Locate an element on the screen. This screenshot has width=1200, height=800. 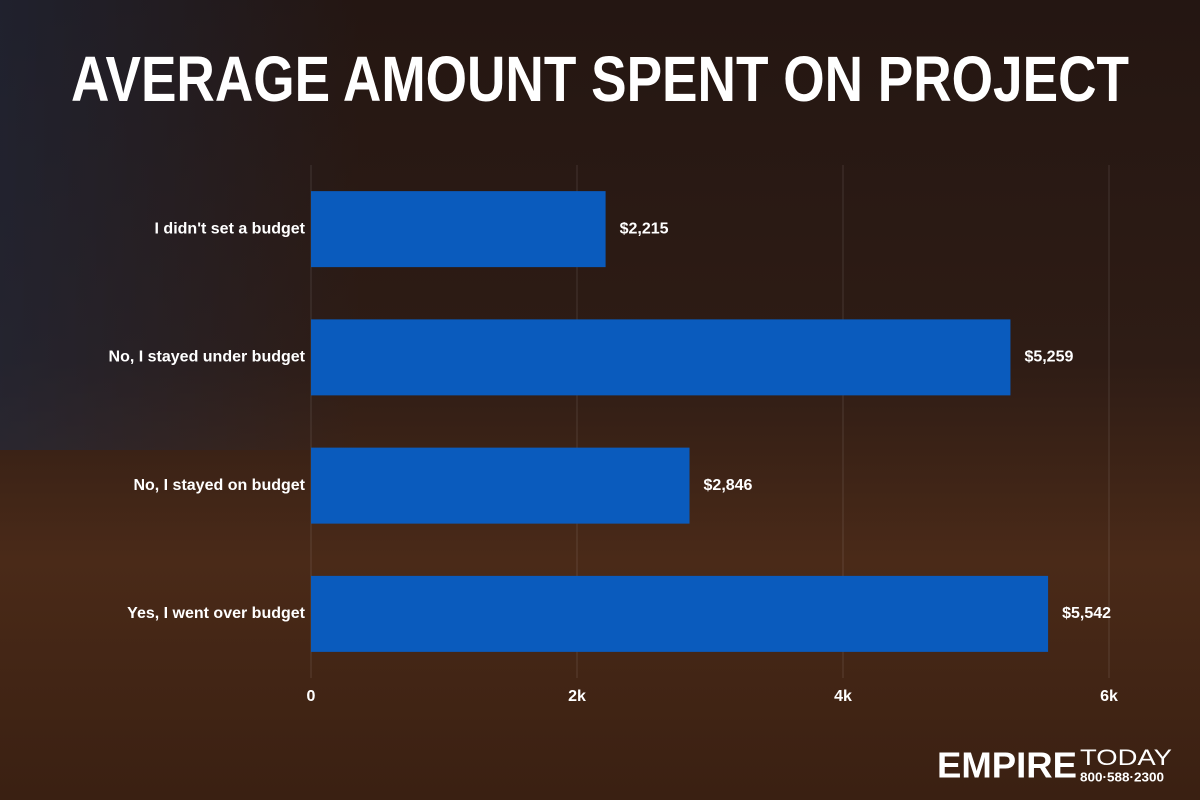
value-label: $5,542 is located at coordinates (1086, 613).